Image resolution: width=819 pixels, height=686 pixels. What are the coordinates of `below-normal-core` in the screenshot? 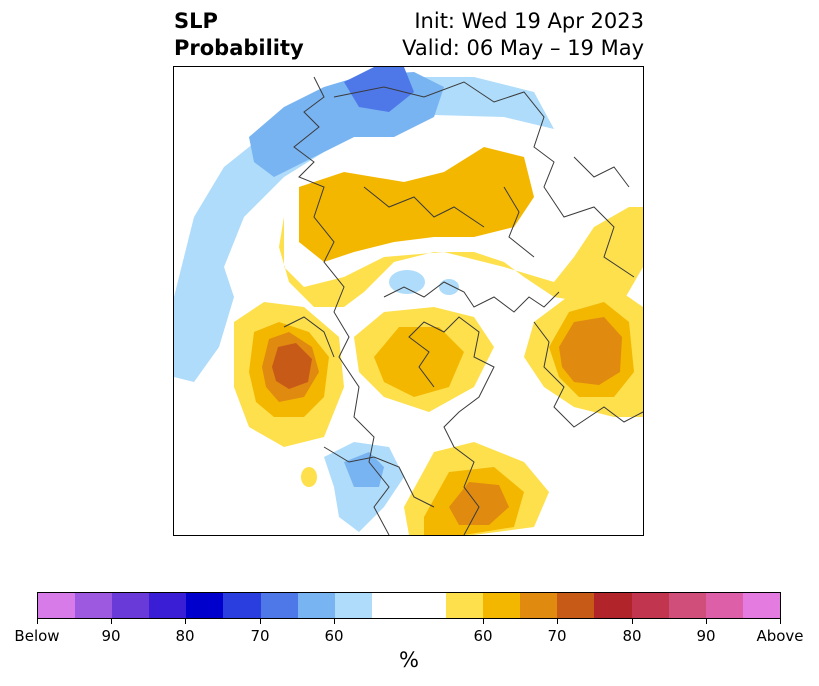 It's located at (379, 89).